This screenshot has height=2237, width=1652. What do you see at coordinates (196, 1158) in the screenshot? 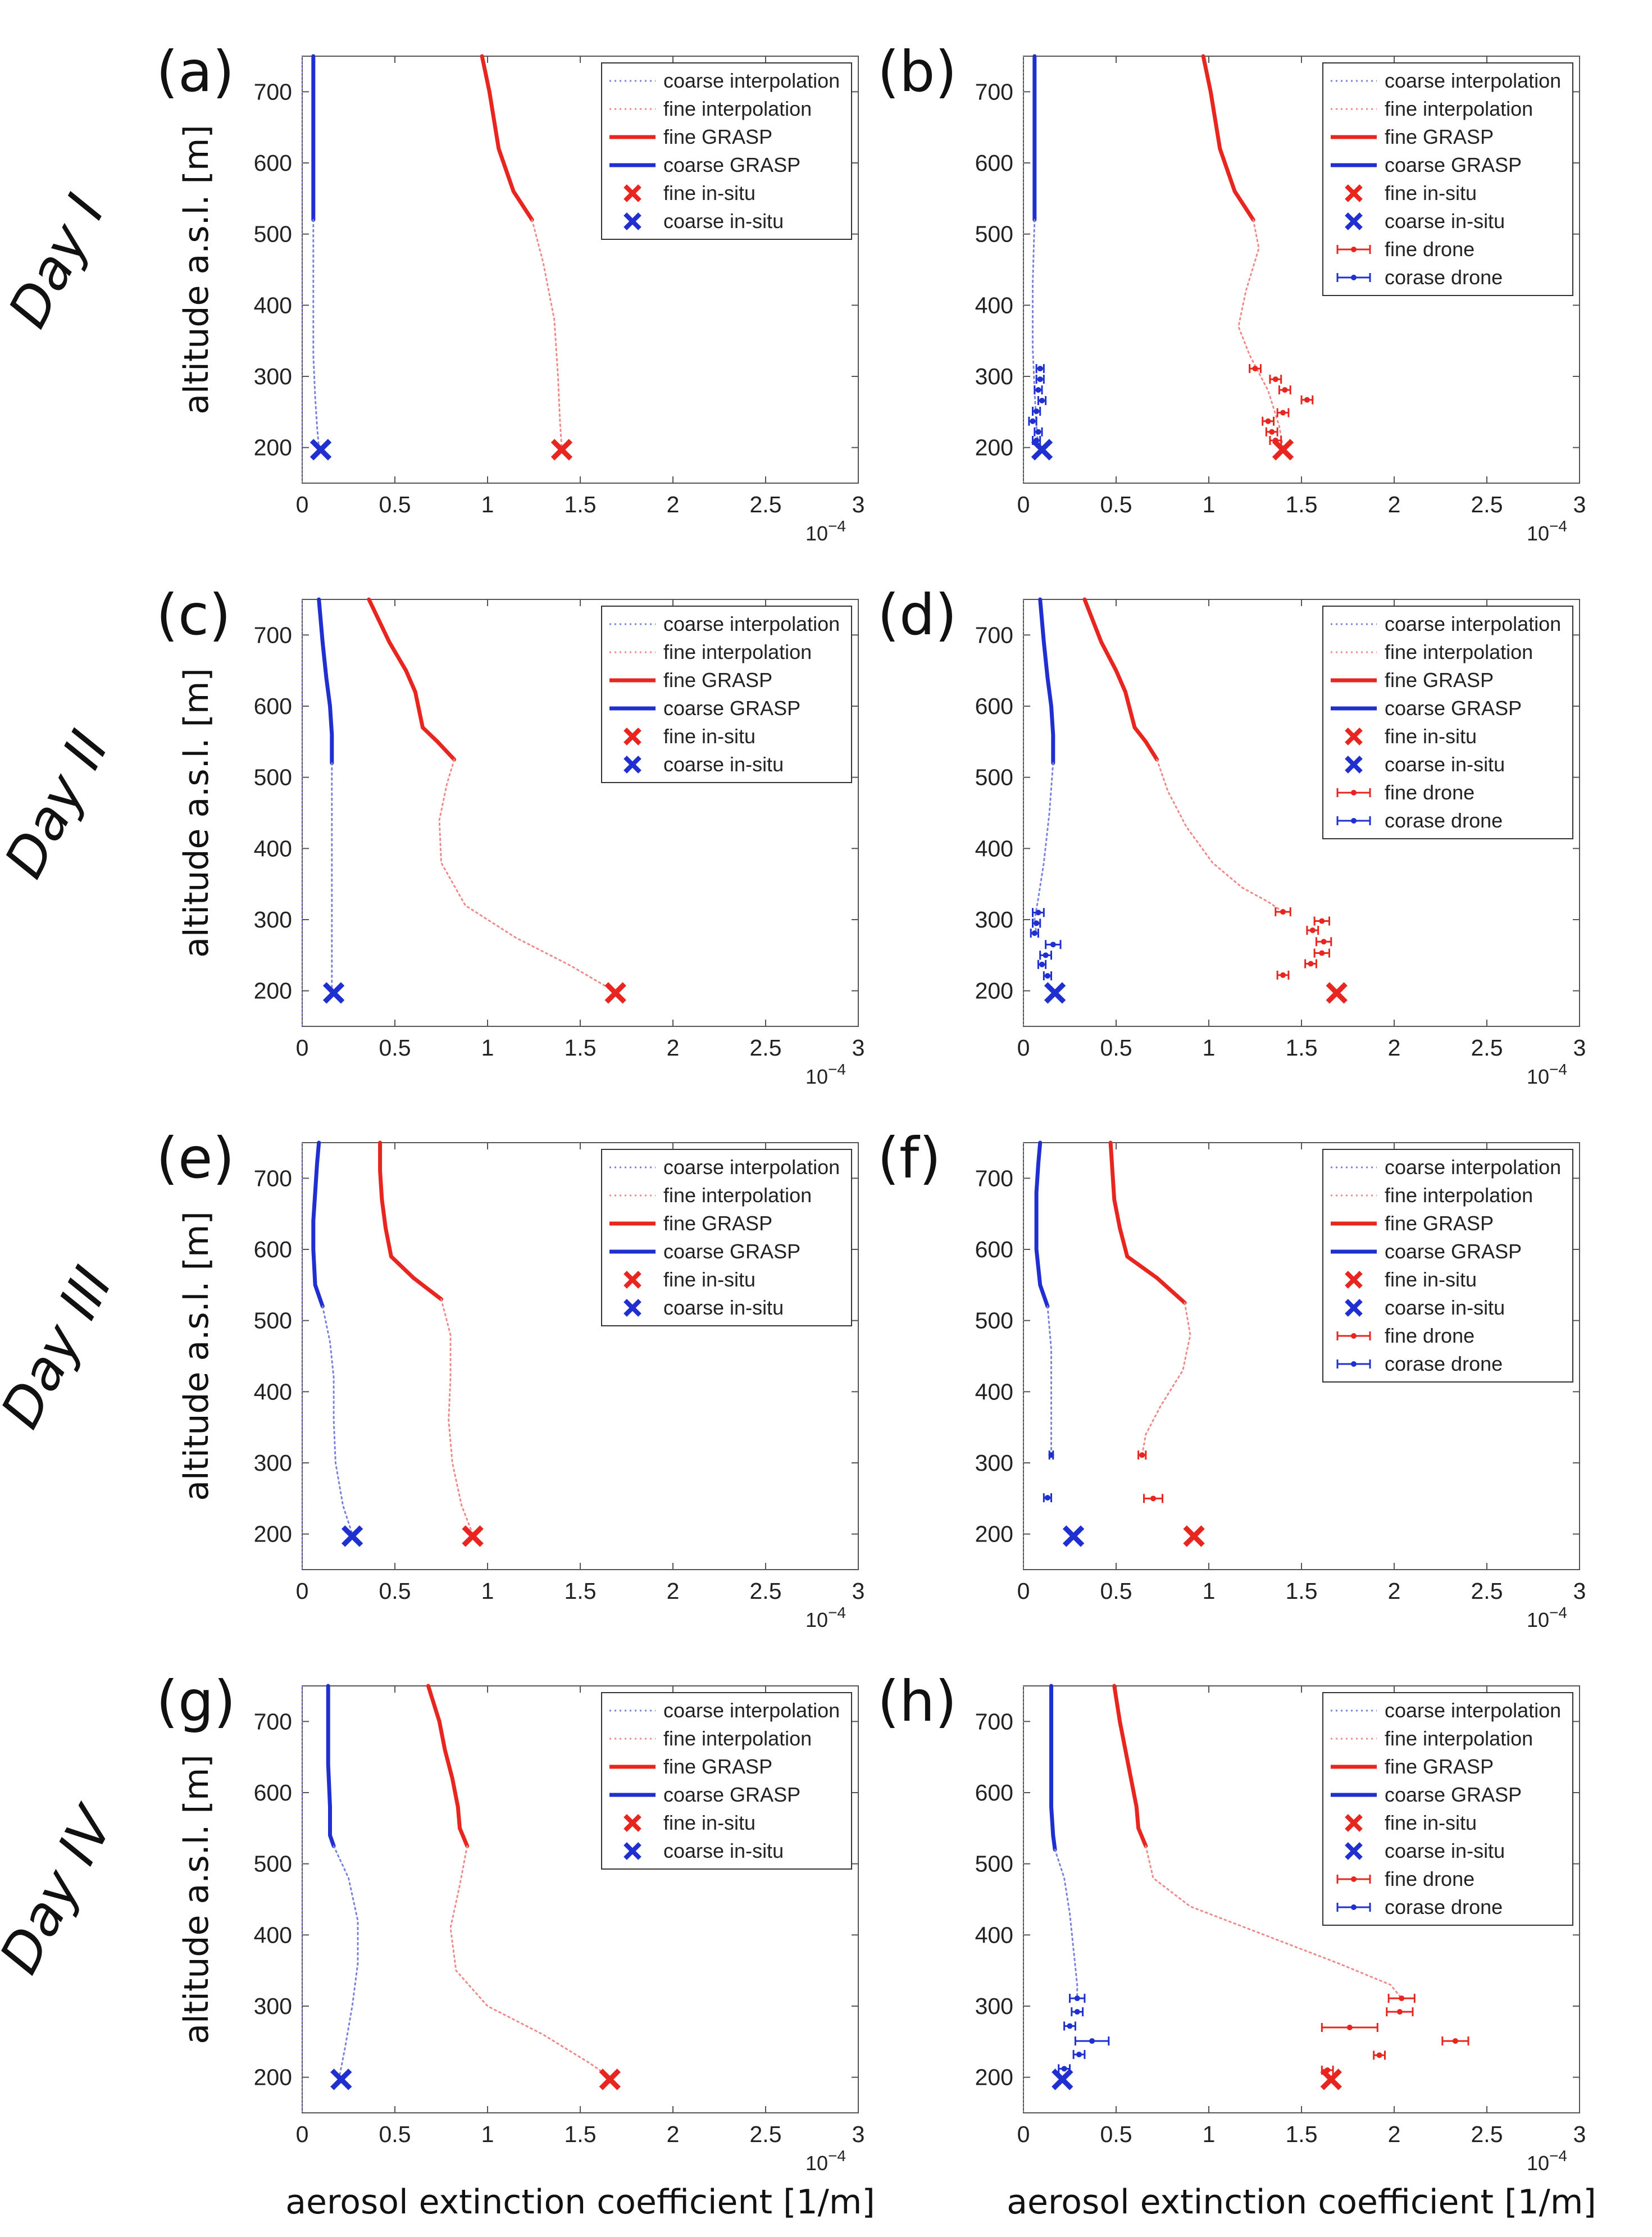
I see `panel-letter: (e)` at bounding box center [196, 1158].